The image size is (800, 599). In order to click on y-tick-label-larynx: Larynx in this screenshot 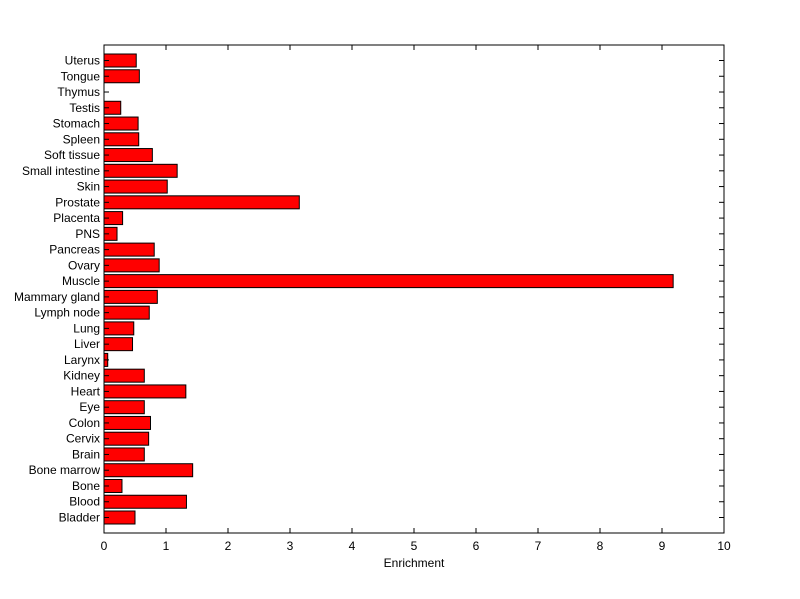, I will do `click(82, 360)`.